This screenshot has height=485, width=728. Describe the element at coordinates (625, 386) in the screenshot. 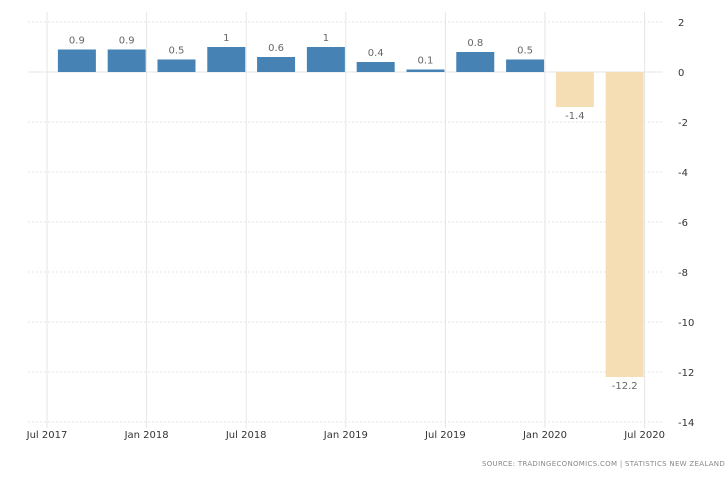

I see `data-label: -12.2` at that location.